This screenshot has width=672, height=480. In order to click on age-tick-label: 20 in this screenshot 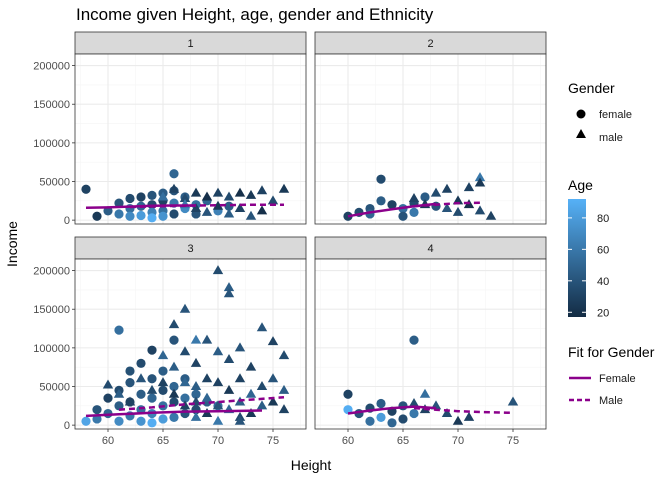, I will do `click(603, 313)`.